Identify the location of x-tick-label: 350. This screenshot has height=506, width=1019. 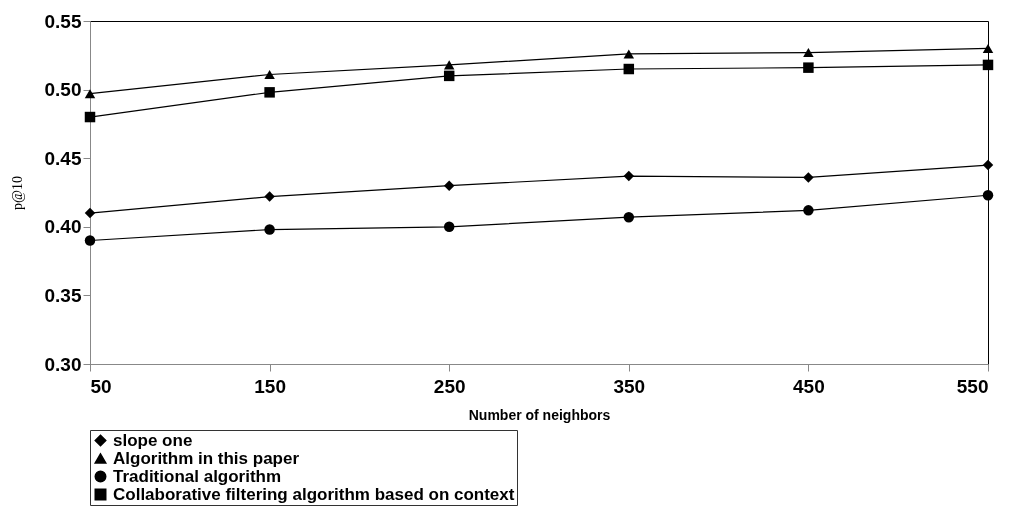
(629, 386).